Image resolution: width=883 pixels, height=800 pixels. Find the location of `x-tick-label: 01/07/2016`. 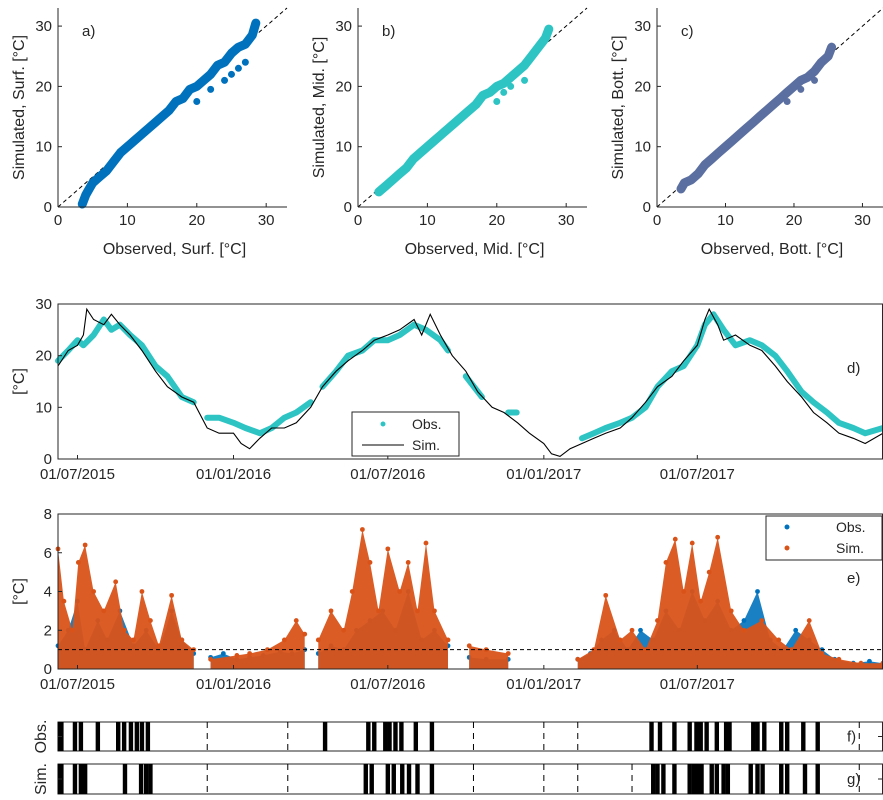

x-tick-label: 01/07/2016 is located at coordinates (387, 474).